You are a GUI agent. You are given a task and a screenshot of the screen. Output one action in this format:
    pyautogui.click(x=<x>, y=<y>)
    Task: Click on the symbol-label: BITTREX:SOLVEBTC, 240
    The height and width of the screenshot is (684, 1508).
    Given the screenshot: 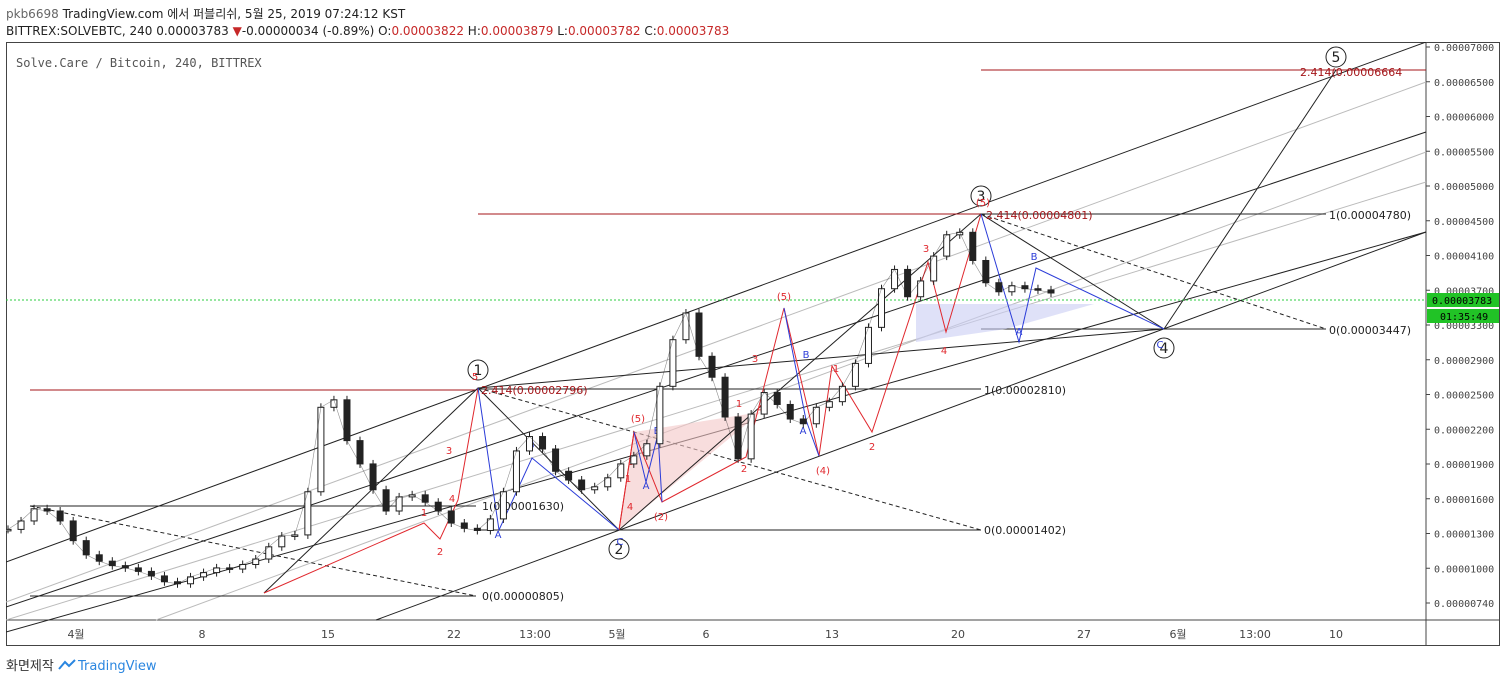 What is the action you would take?
    pyautogui.click(x=79, y=31)
    